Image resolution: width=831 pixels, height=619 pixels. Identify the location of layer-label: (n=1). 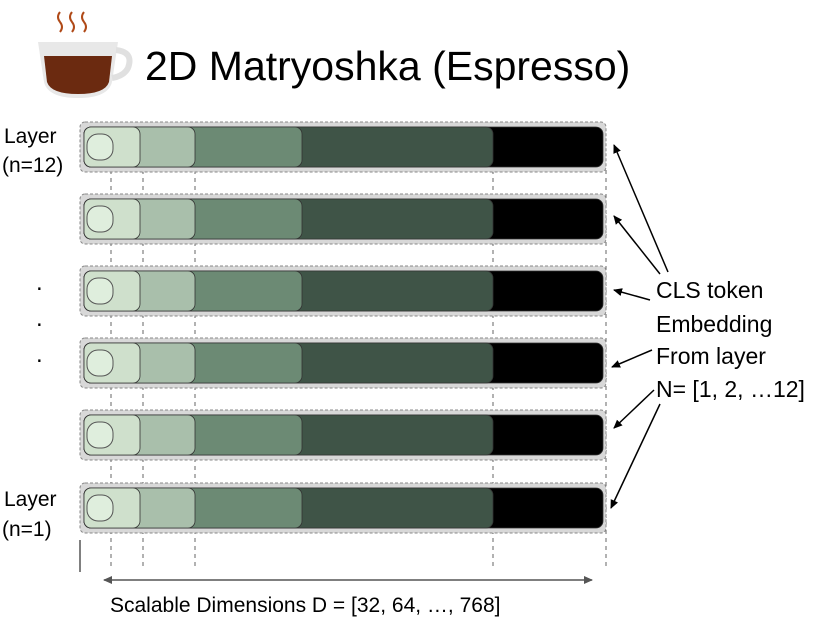
(27, 529).